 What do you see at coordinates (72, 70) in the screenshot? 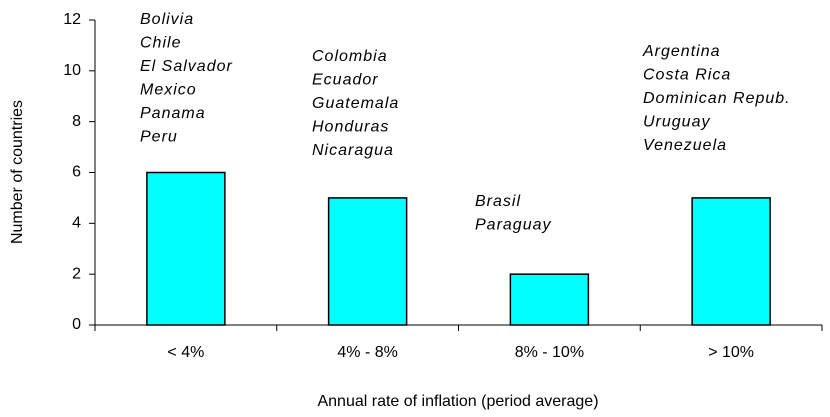
I see `y-tick-label: 10` at bounding box center [72, 70].